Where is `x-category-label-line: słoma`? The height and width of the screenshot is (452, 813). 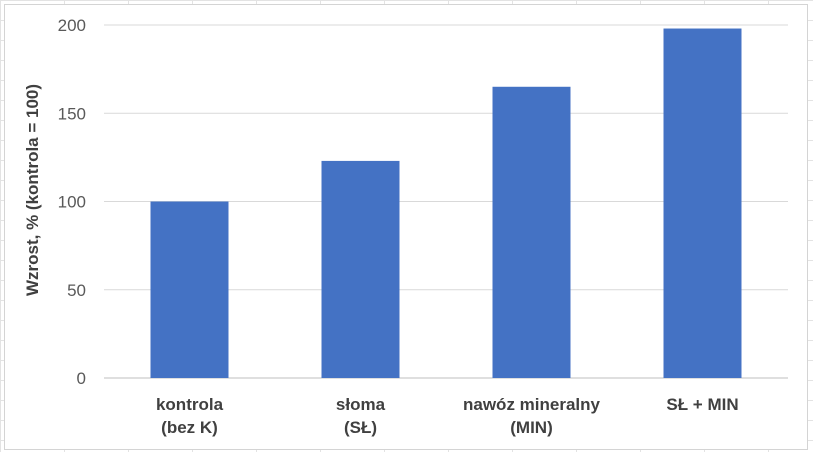 x-category-label-line: słoma is located at coordinates (361, 404).